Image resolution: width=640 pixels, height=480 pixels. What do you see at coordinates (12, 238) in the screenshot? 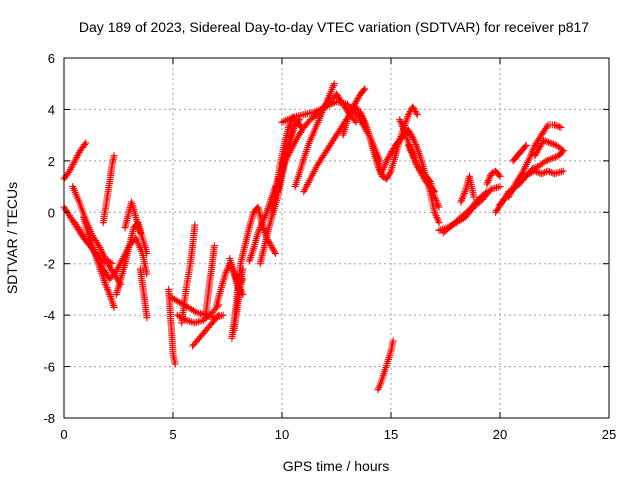
I see `y-axis-label: SDTVAR / TECUs` at bounding box center [12, 238].